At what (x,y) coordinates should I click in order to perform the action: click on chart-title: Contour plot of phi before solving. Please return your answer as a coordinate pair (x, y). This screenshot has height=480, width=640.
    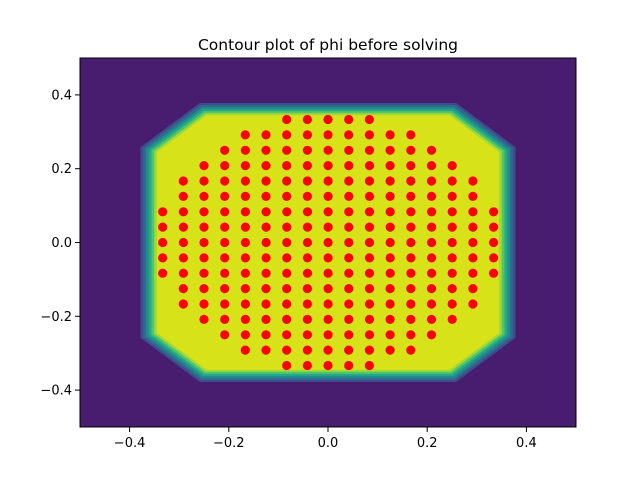
    Looking at the image, I should click on (328, 45).